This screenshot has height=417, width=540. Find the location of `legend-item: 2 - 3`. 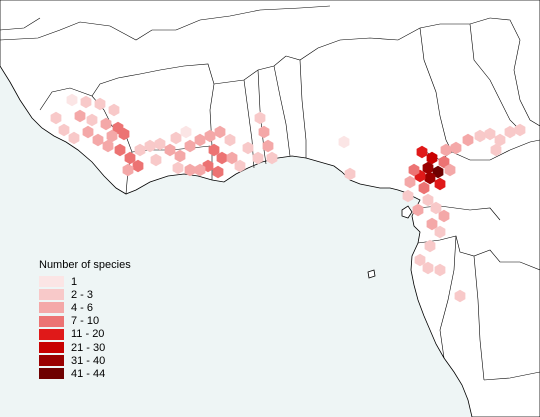

legend-item: 2 - 3 is located at coordinates (85, 294).